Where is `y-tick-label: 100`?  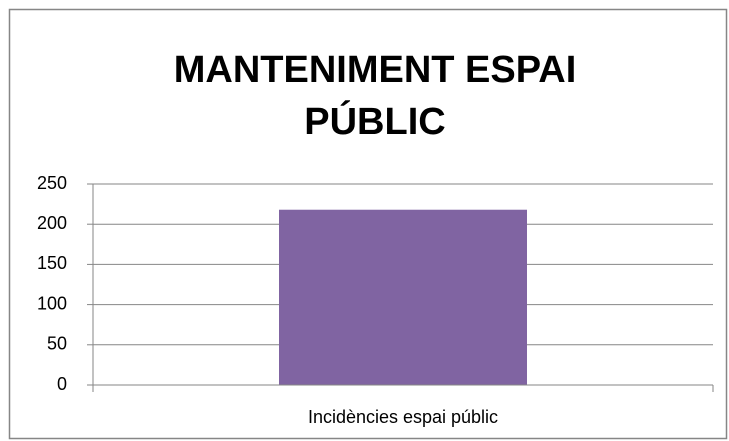 y-tick-label: 100 is located at coordinates (52, 303).